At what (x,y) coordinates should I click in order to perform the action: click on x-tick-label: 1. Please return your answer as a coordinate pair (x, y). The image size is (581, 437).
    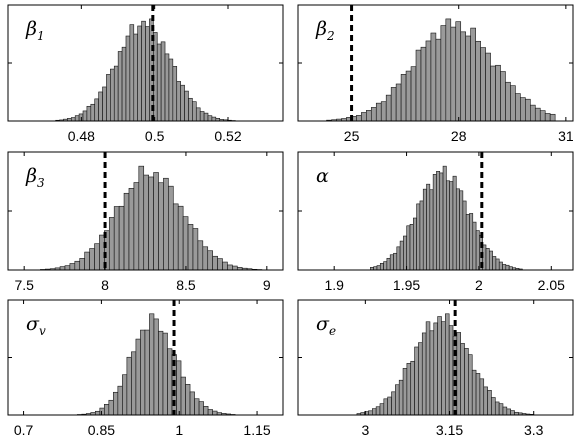
    Looking at the image, I should click on (179, 429).